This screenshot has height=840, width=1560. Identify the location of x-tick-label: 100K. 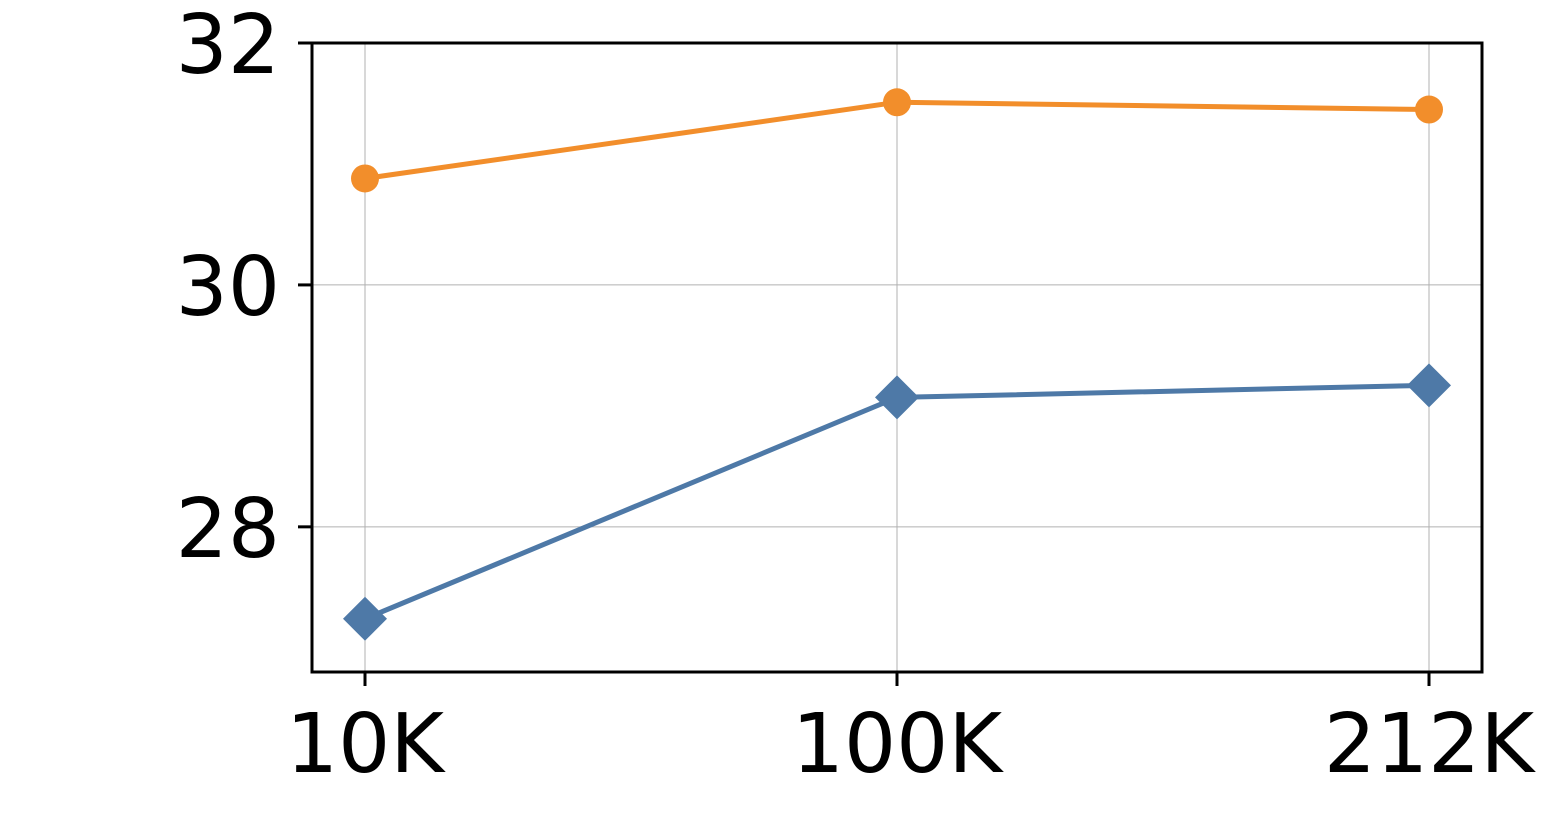
(898, 744).